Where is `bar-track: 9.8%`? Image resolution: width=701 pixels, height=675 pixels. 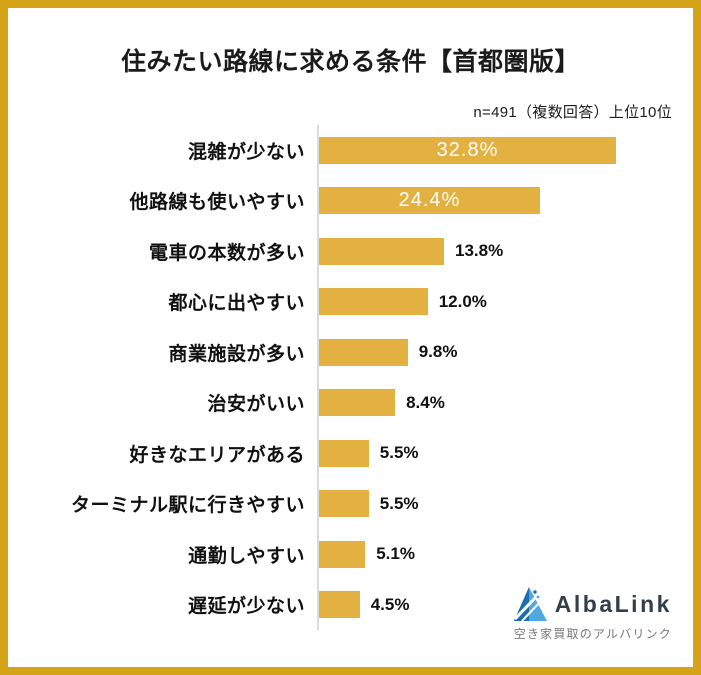
bar-track: 9.8% is located at coordinates (505, 352).